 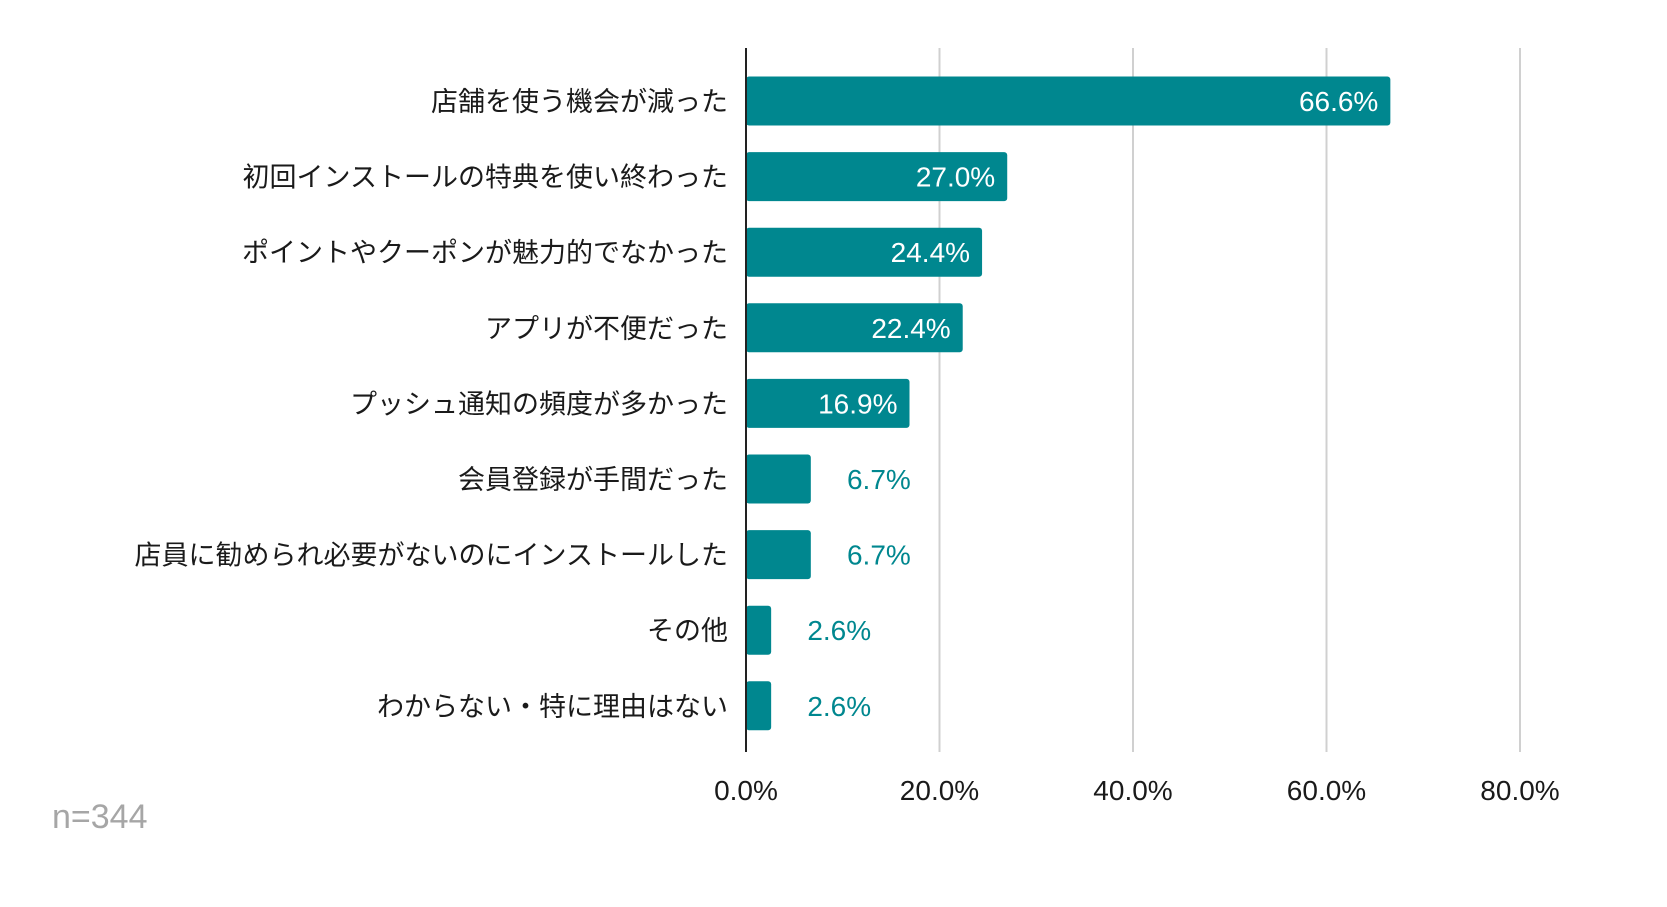 I want to click on category-label-3: ポイントやクーポンが魅力的でなかった, so click(x=485, y=253).